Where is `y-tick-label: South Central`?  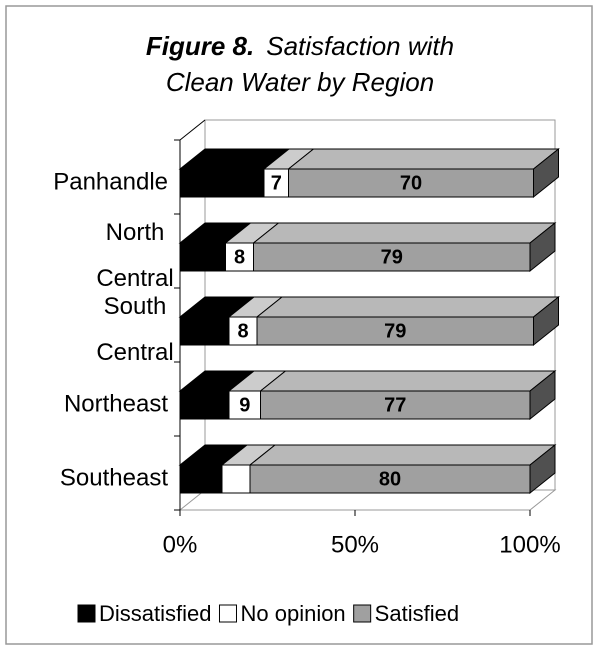 y-tick-label: South Central is located at coordinates (134, 329).